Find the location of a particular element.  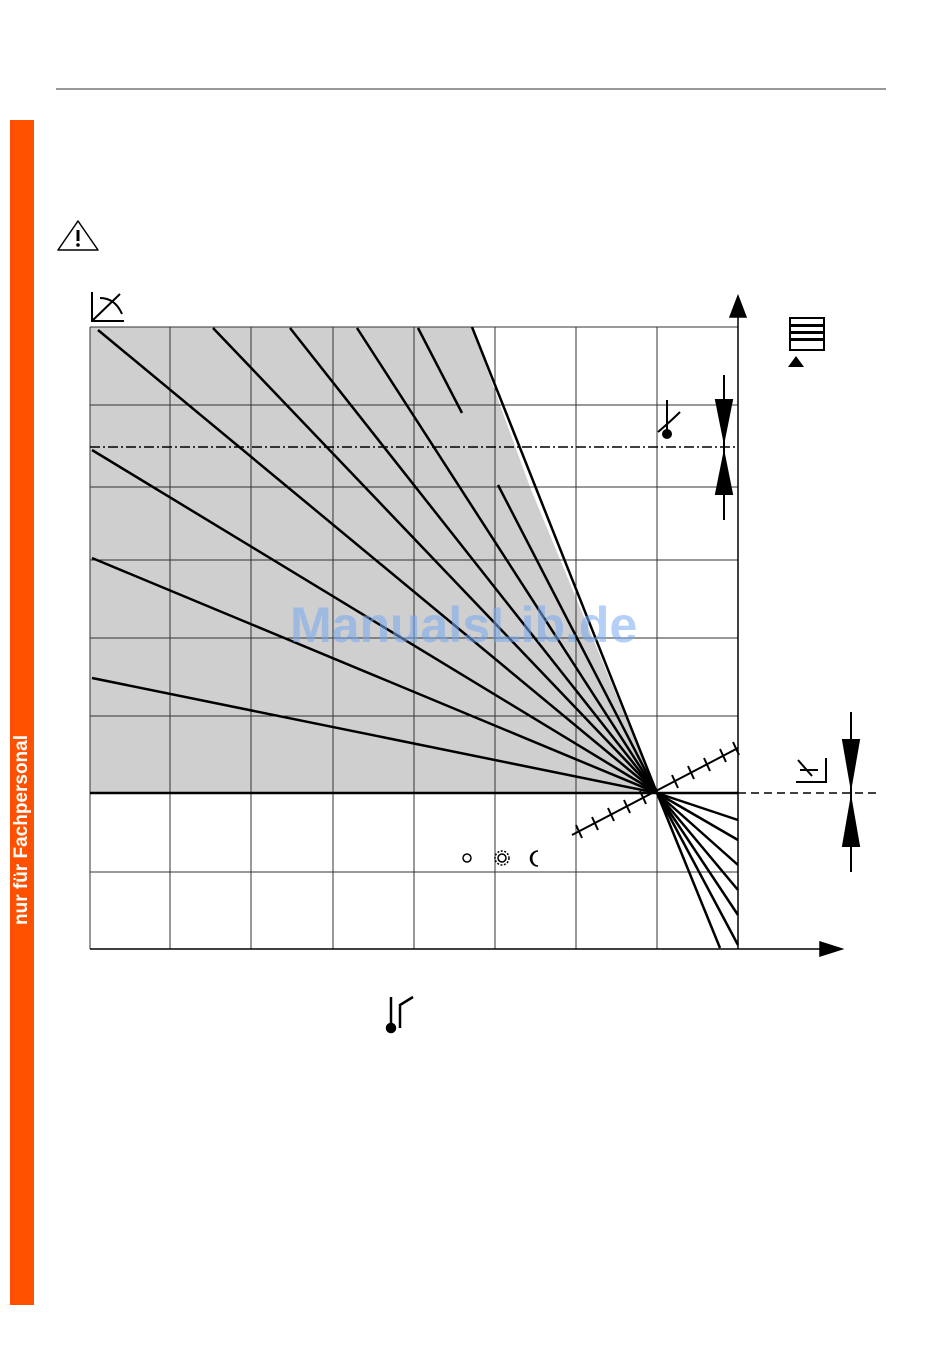

thermometer-icon is located at coordinates (669, 419).